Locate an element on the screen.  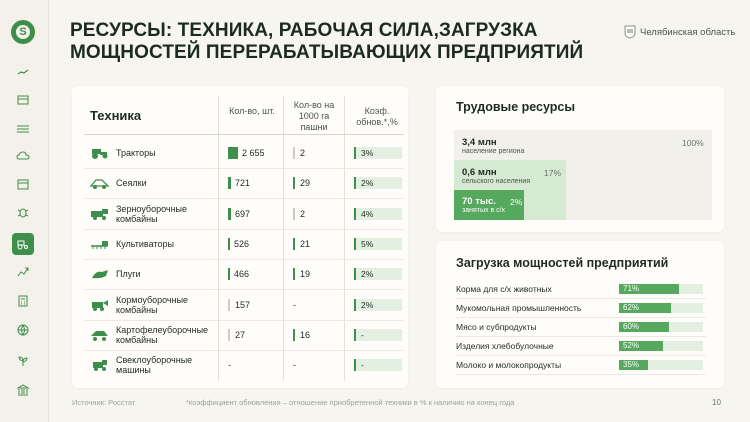
list-item: Мукомольная промышленность 62% is located at coordinates (581, 308).